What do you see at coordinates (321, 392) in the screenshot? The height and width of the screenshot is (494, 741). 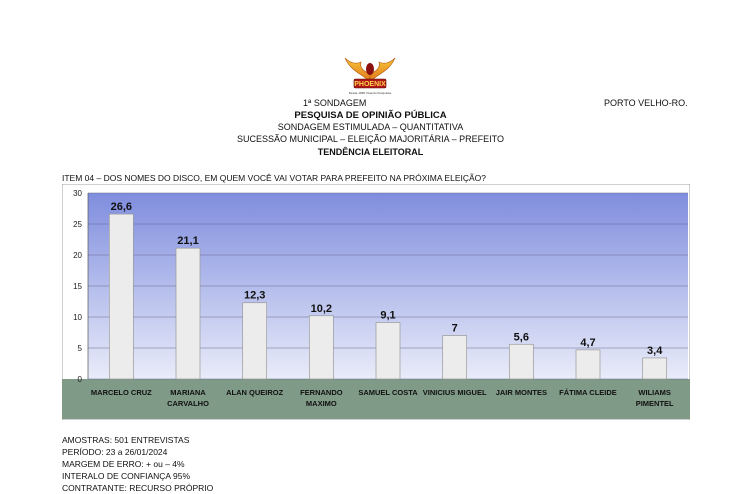 I see `category-label: FERNANDO` at bounding box center [321, 392].